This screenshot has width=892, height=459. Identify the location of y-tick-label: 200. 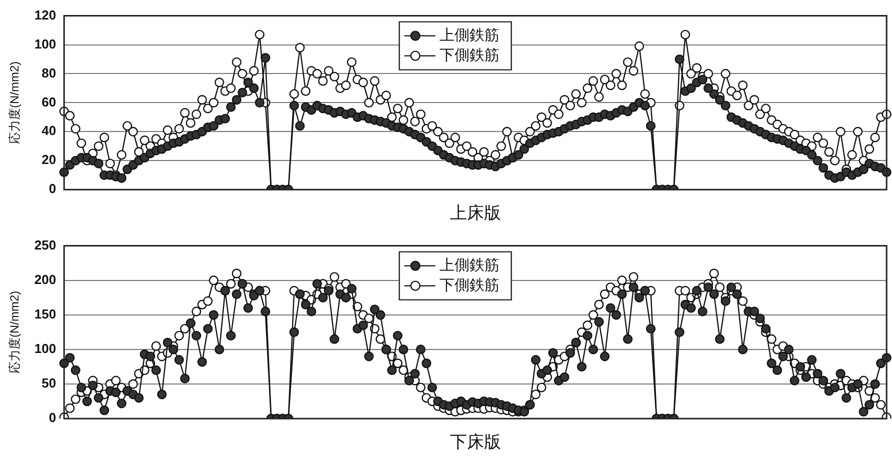
(45, 279).